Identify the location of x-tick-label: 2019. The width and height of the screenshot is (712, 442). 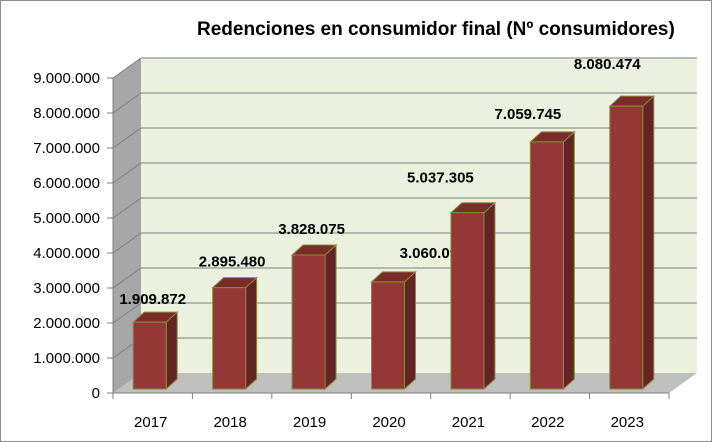
(309, 422).